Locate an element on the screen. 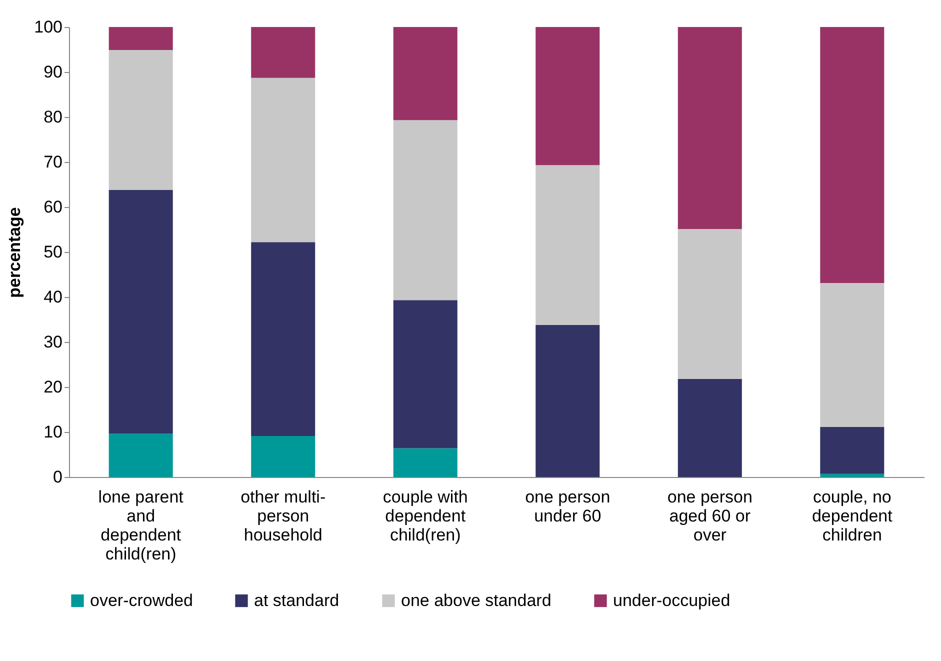 This screenshot has height=661, width=941. y-tick-label: 0 is located at coordinates (57, 477).